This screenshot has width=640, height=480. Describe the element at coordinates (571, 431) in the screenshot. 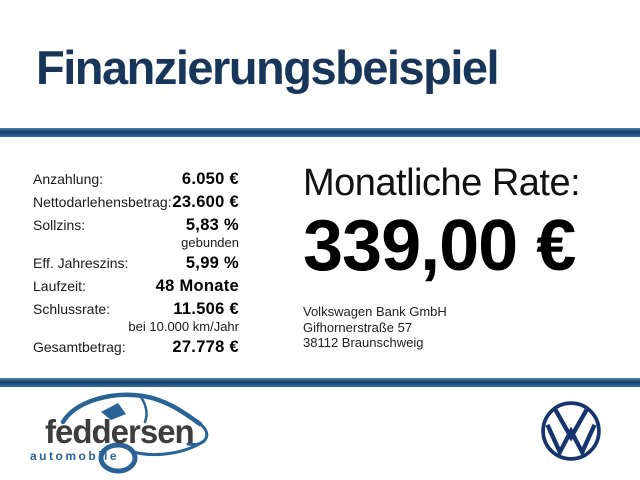

I see `vw-logo-icon` at that location.